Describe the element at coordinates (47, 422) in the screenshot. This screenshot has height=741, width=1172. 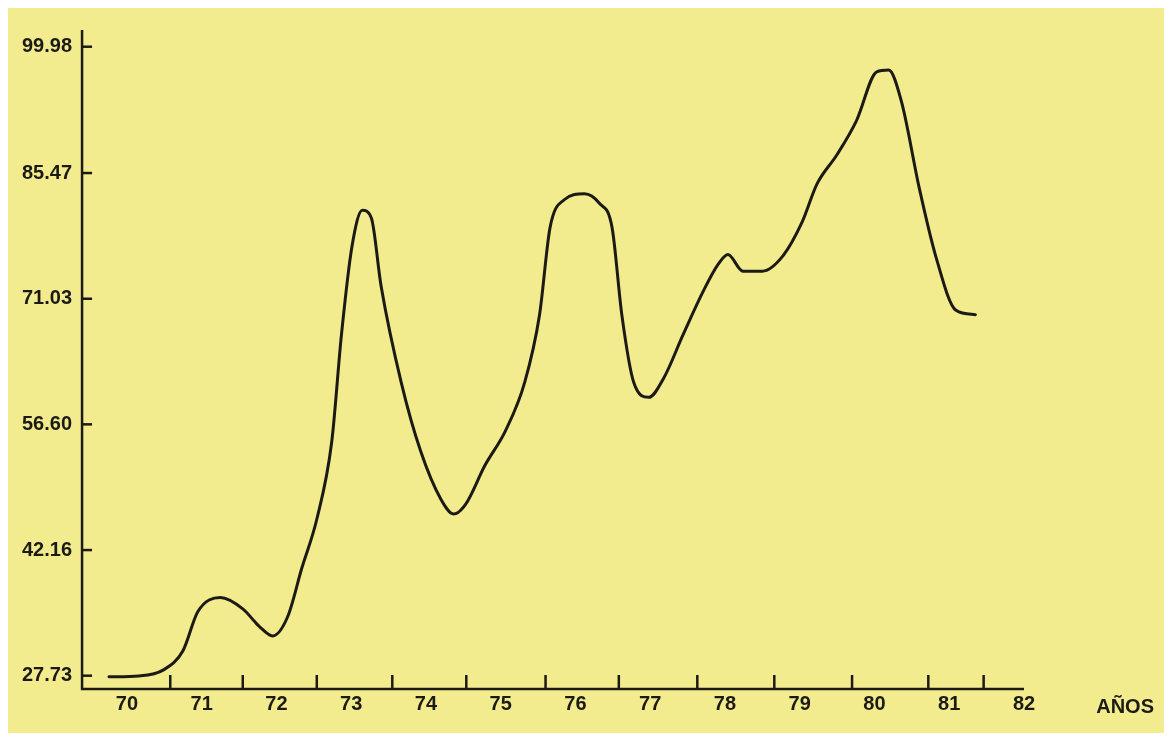
I see `y-tick-label: 56.60` at that location.